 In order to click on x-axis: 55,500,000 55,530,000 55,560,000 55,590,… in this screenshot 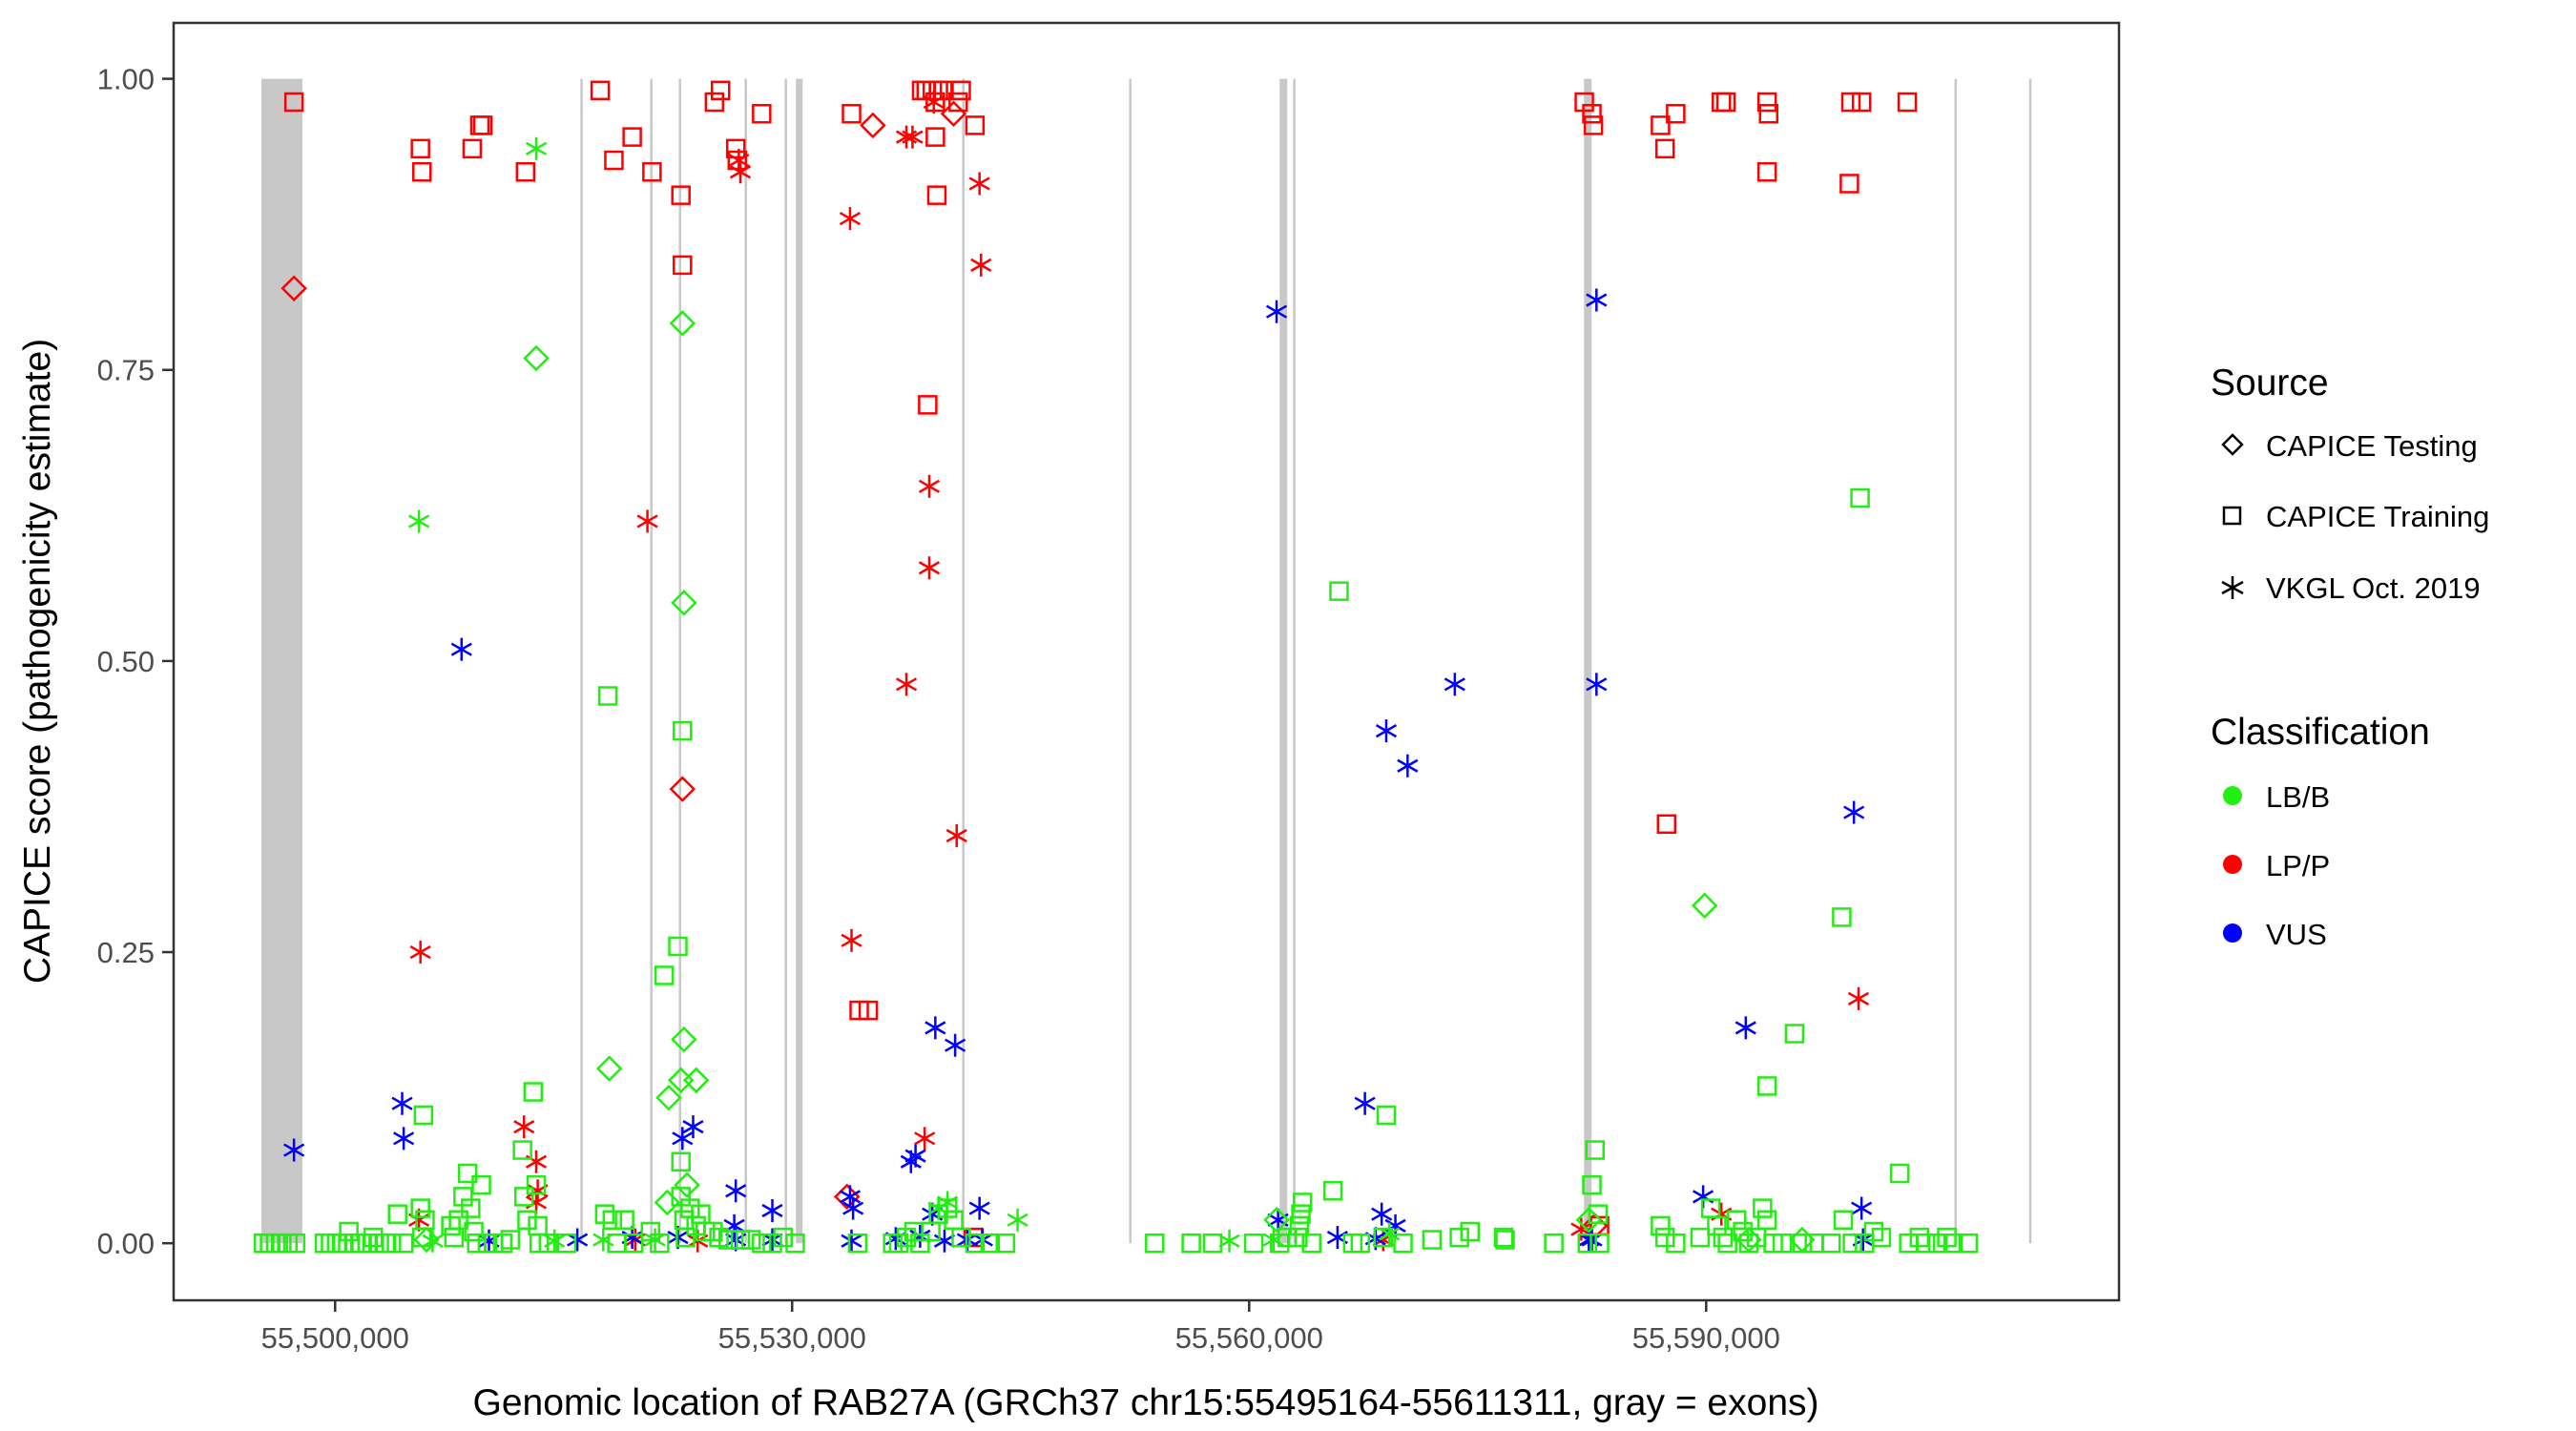, I will do `click(1020, 1338)`.